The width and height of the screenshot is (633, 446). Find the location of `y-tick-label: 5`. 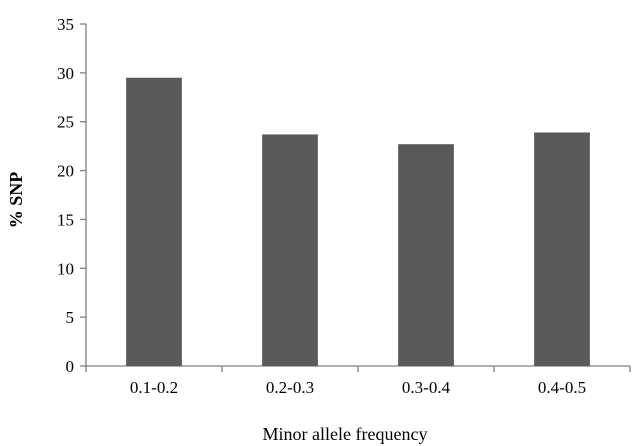

y-tick-label: 5 is located at coordinates (70, 317).